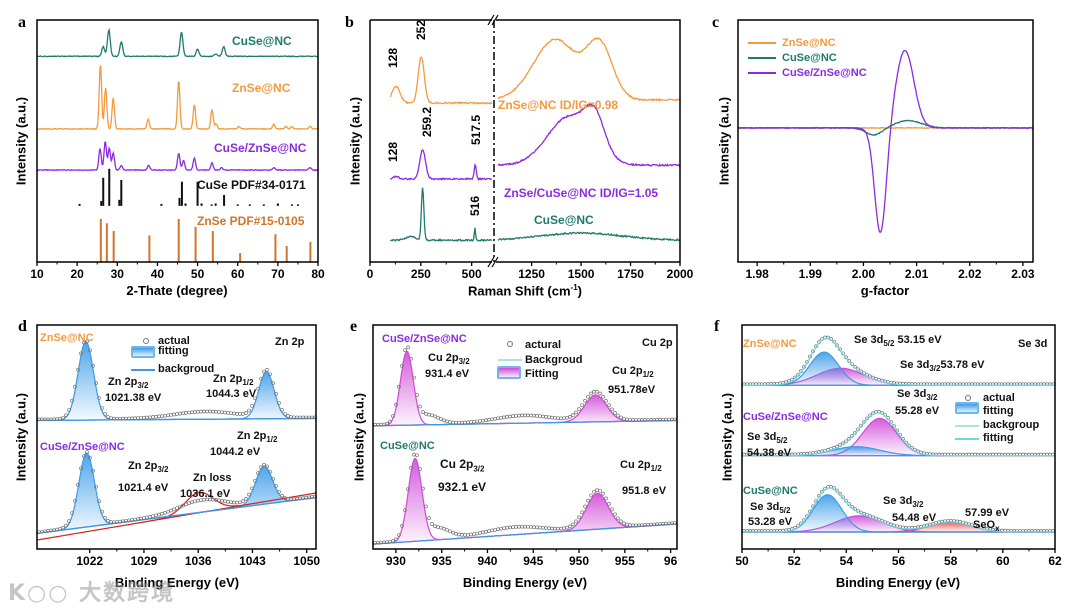 This screenshot has height=611, width=1080. Describe the element at coordinates (349, 22) in the screenshot. I see `panel-label-b: b` at that location.